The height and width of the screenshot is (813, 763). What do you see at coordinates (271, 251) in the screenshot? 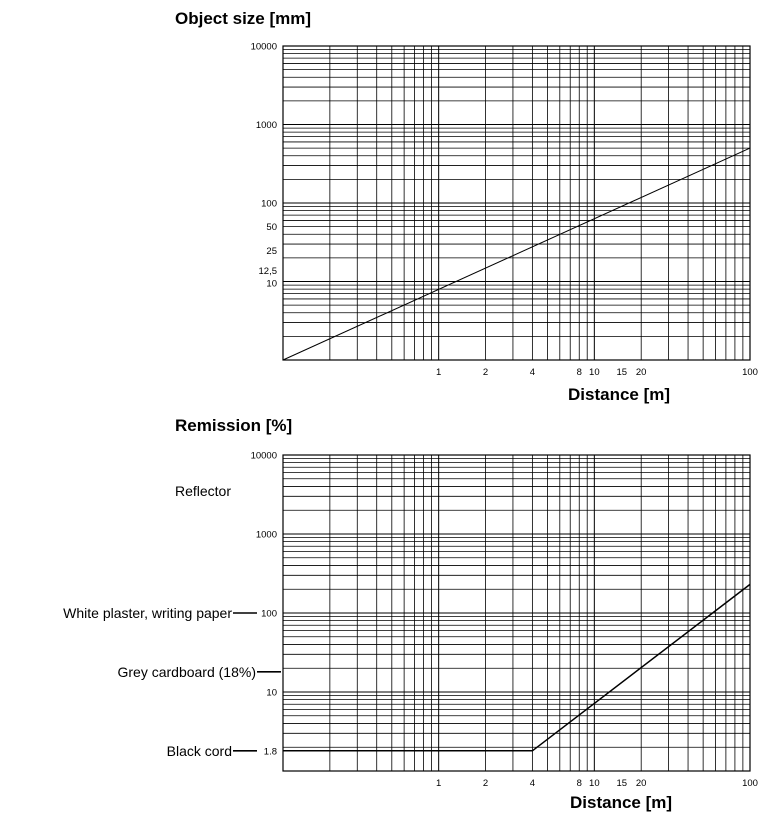
I see `y-tick-label: 25` at bounding box center [271, 251].